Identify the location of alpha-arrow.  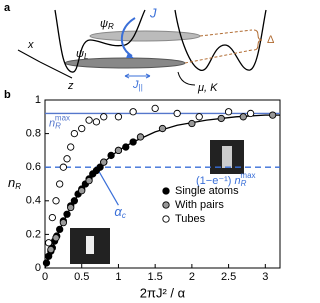
(108, 188).